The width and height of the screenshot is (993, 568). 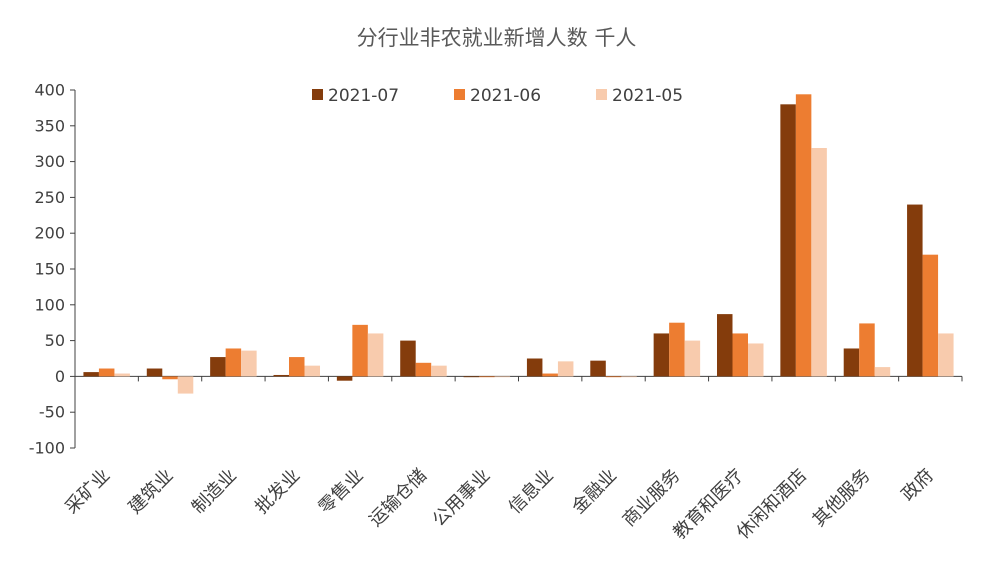 What do you see at coordinates (363, 96) in the screenshot?
I see `legend-label: 2021-07` at bounding box center [363, 96].